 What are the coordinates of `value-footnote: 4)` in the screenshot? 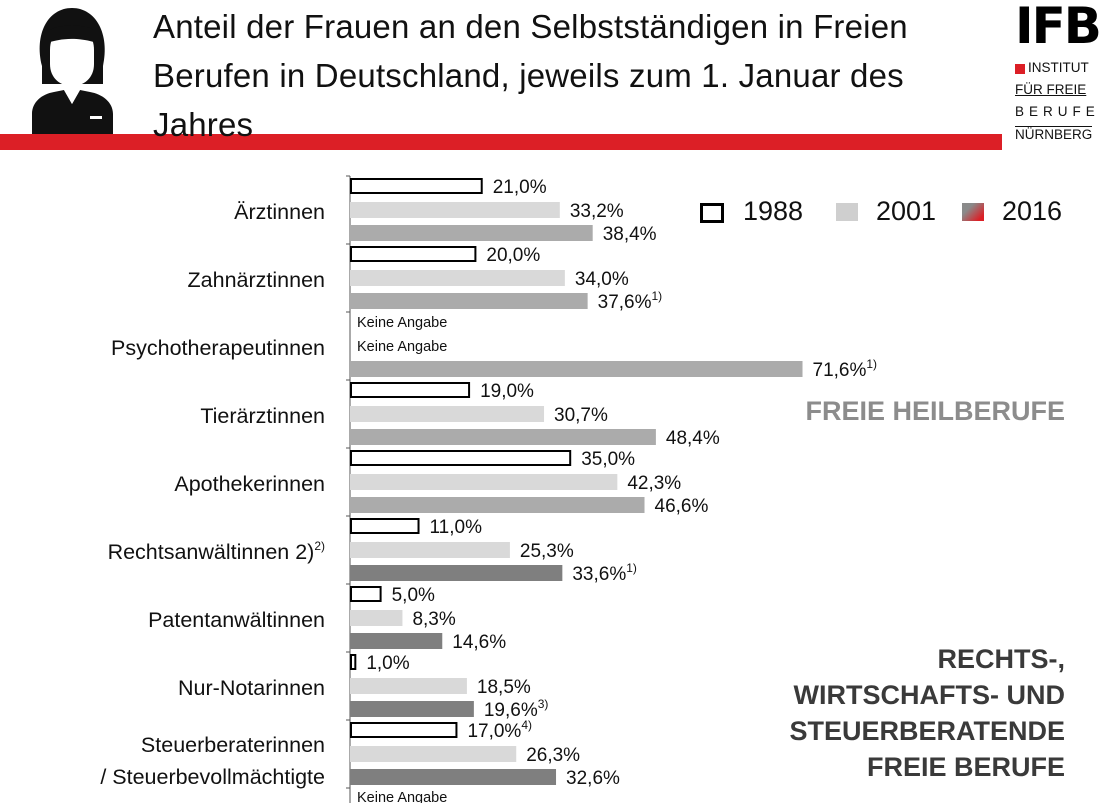 It's located at (526, 725).